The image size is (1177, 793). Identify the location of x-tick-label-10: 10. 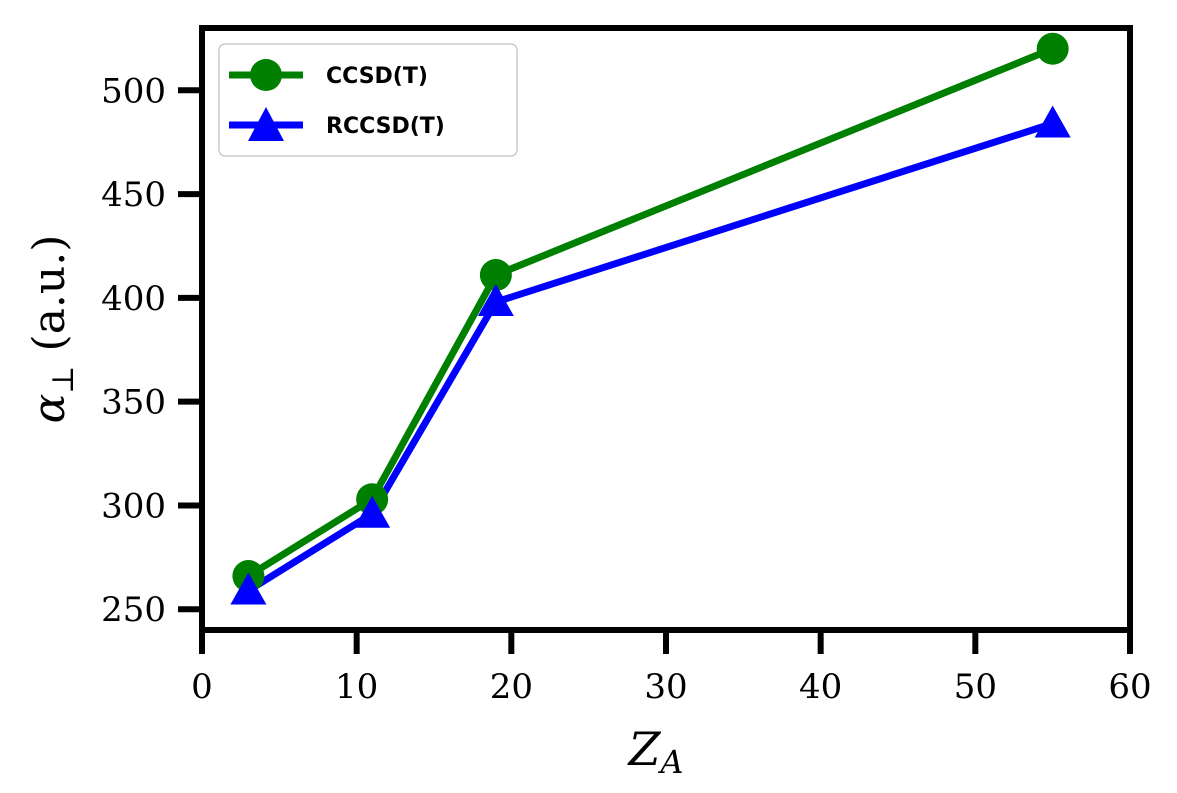
(356, 687).